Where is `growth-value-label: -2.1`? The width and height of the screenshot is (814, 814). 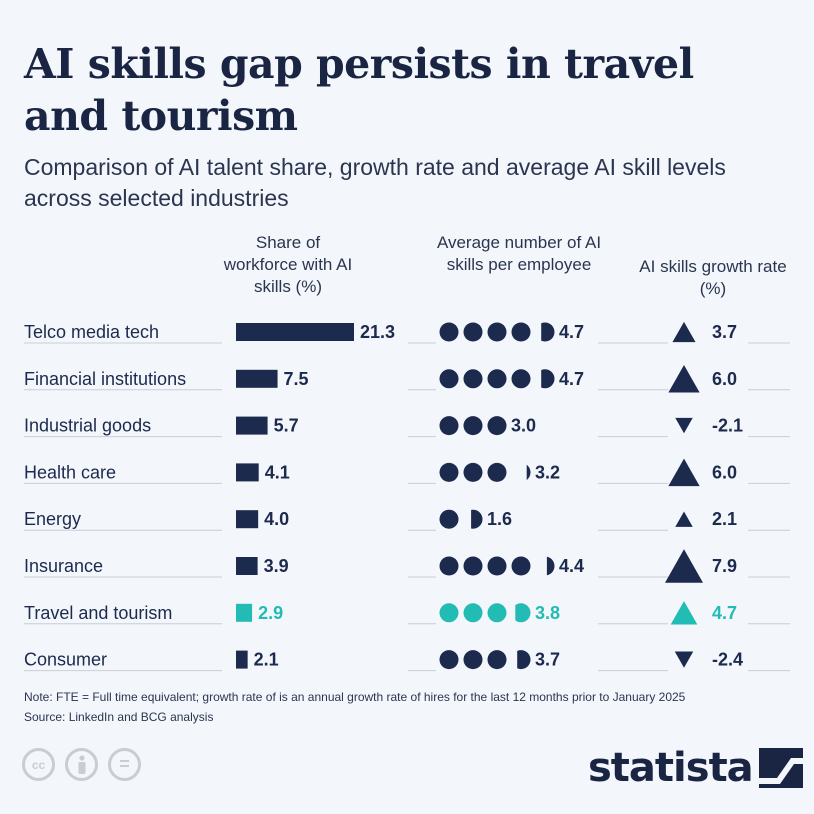
growth-value-label: -2.1 is located at coordinates (727, 426).